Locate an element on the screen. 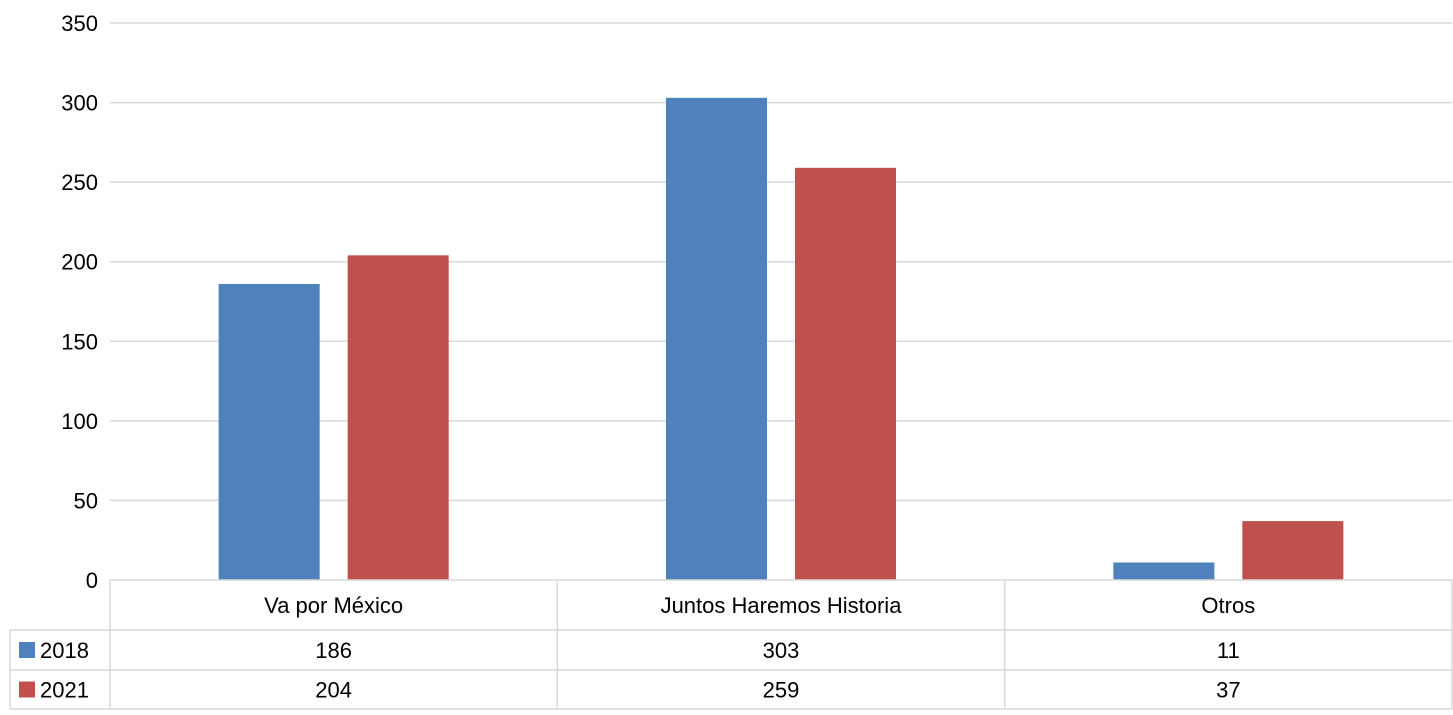 The width and height of the screenshot is (1453, 715). table-value-2021-2: 259 is located at coordinates (781, 690).